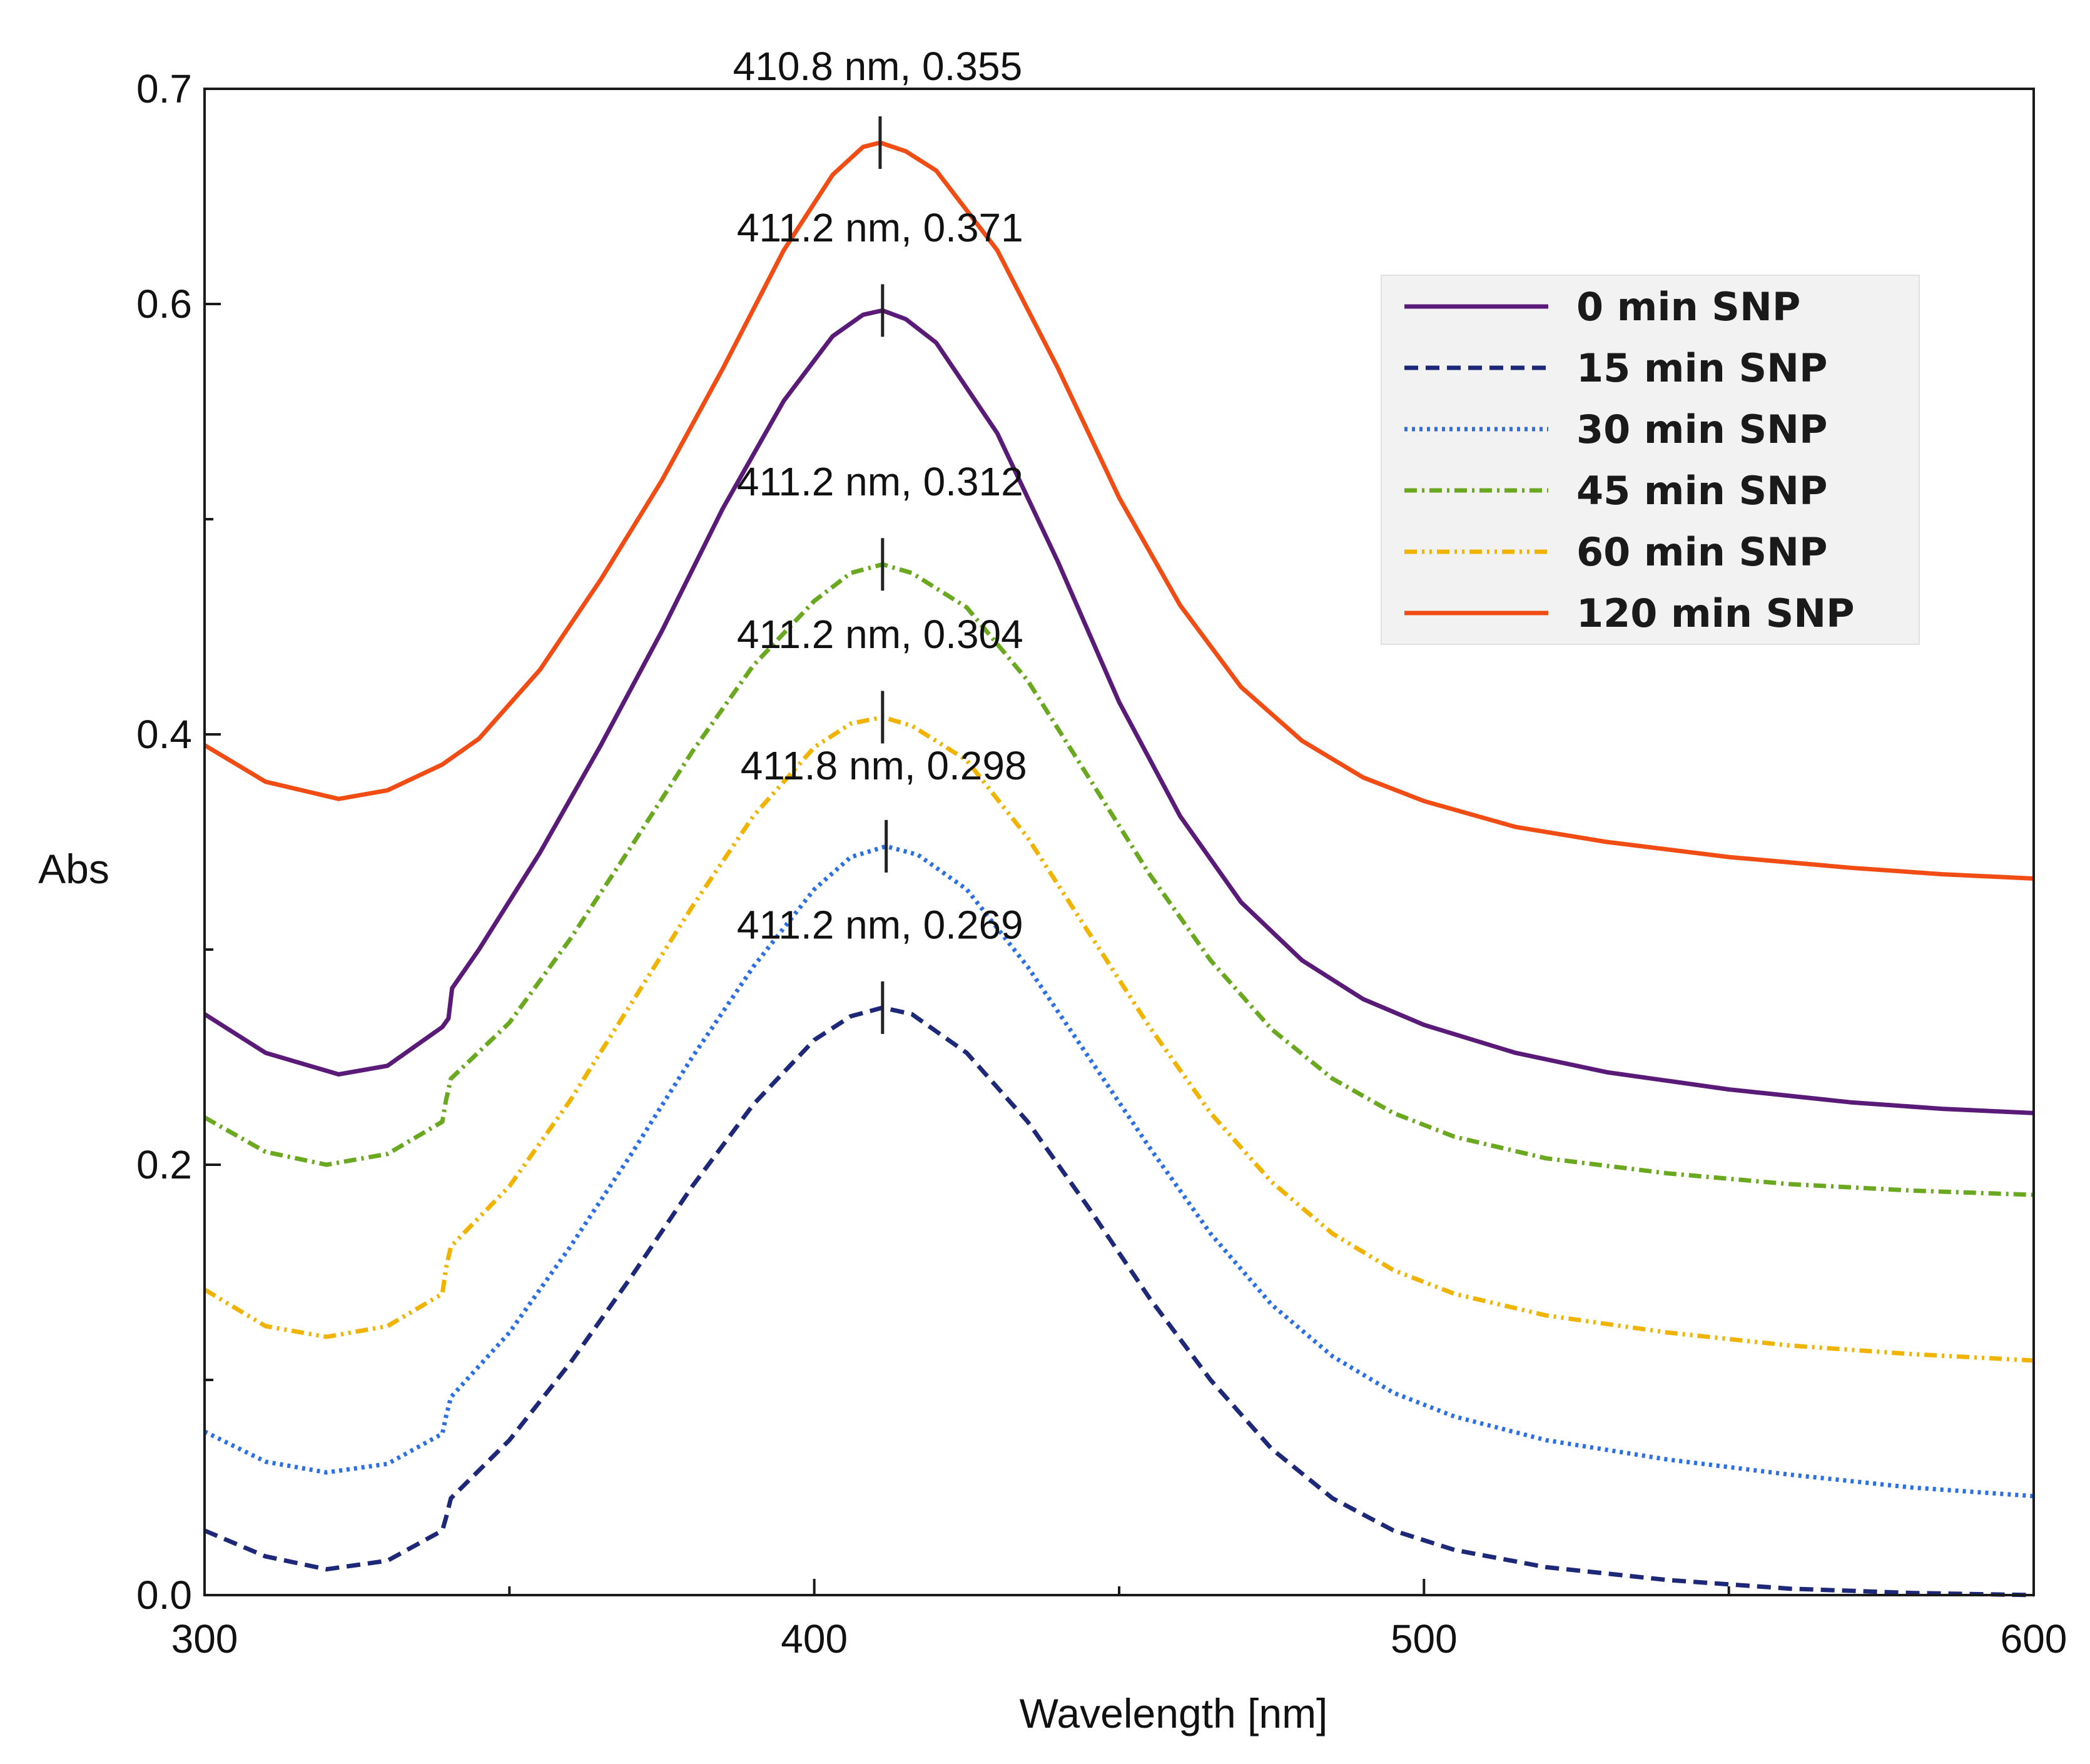 This screenshot has height=1764, width=2090. What do you see at coordinates (164, 735) in the screenshot?
I see `y-tick-label: 0.4` at bounding box center [164, 735].